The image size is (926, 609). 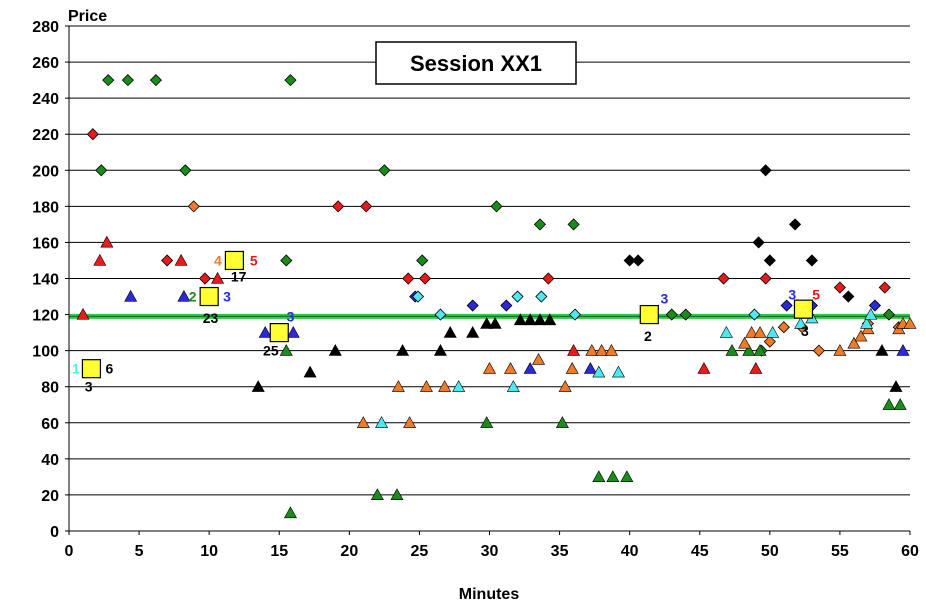 What do you see at coordinates (910, 551) in the screenshot?
I see `x-tick-label: 60` at bounding box center [910, 551].